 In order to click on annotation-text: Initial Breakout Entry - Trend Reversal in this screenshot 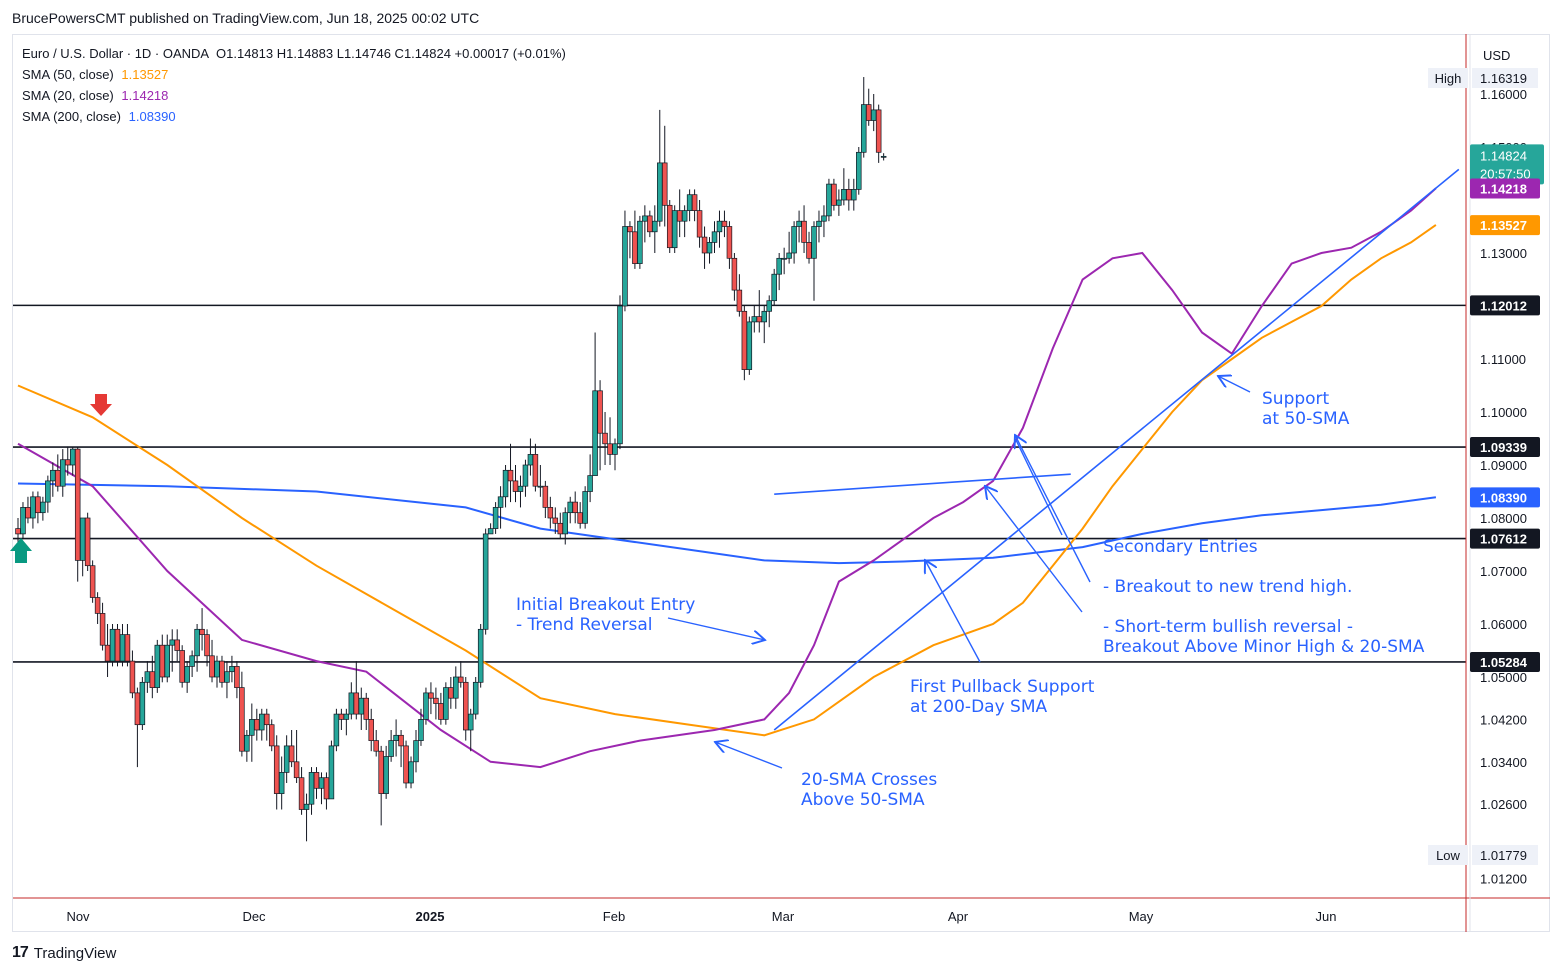, I will do `click(605, 615)`.